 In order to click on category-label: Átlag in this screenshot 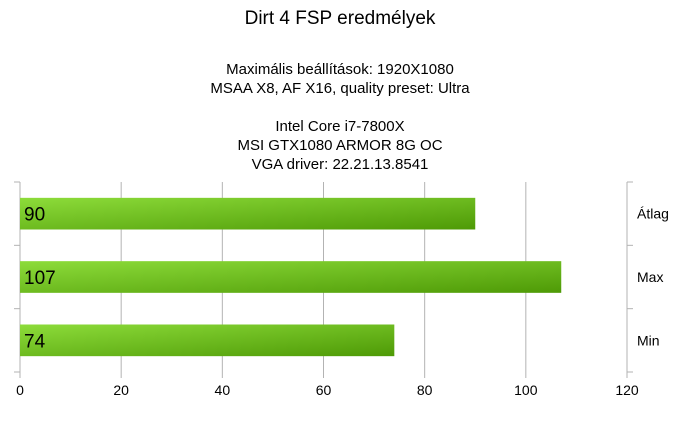, I will do `click(653, 214)`.